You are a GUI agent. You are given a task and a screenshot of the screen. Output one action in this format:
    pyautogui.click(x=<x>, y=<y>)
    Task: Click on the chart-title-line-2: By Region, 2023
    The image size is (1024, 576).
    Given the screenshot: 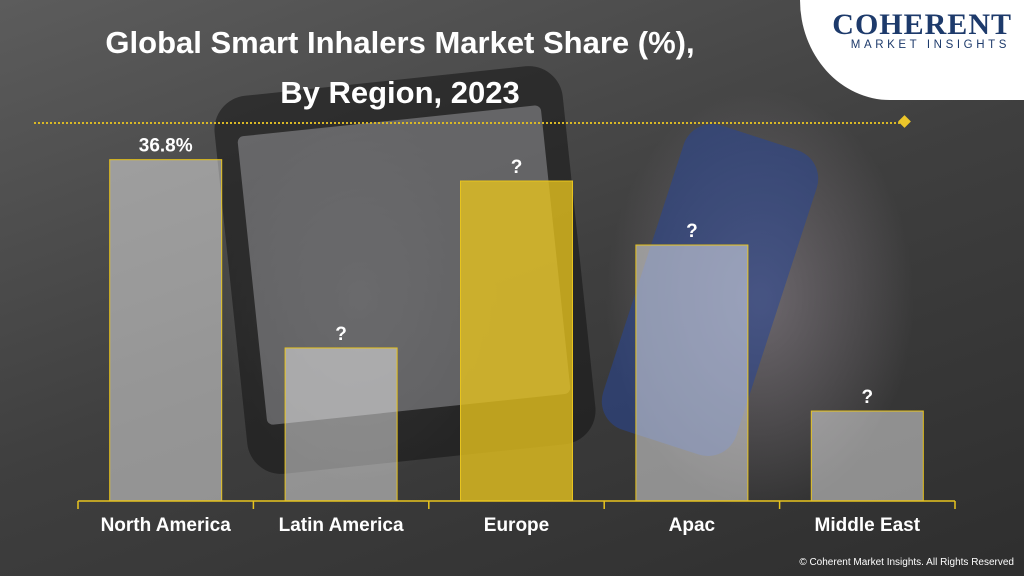 What is the action you would take?
    pyautogui.click(x=400, y=92)
    